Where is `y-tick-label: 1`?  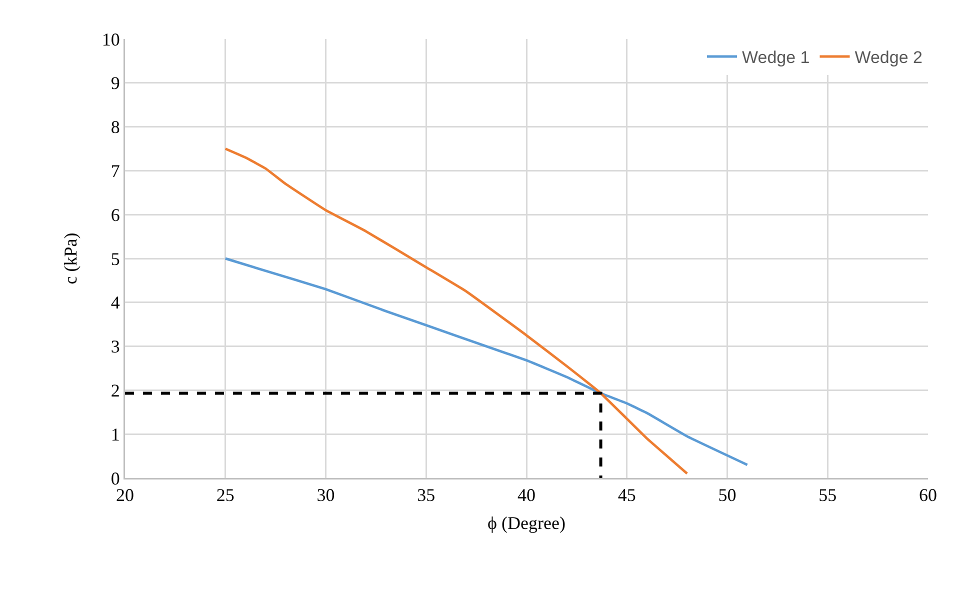 y-tick-label: 1 is located at coordinates (115, 434).